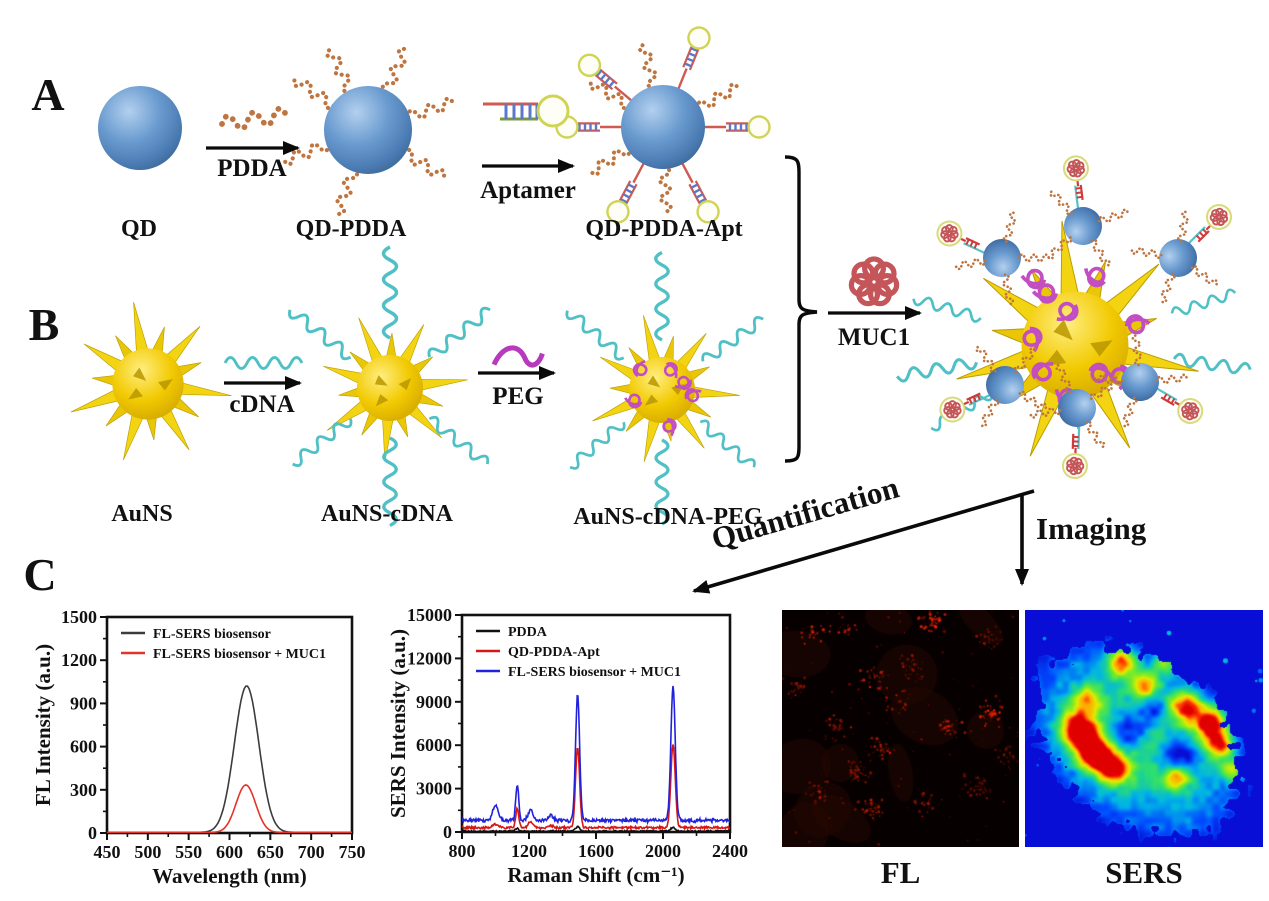 The image size is (1269, 901). What do you see at coordinates (79, 660) in the screenshot?
I see `y-tick-label: 1200` at bounding box center [79, 660].